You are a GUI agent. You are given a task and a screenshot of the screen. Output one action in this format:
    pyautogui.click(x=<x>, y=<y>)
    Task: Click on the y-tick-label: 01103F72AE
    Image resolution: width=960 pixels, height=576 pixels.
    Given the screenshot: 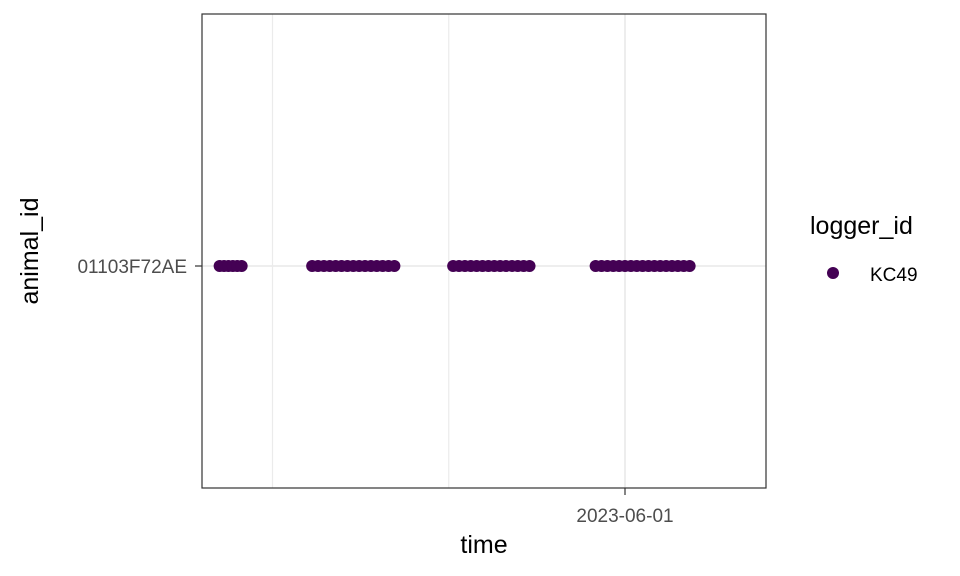 What is the action you would take?
    pyautogui.click(x=132, y=267)
    